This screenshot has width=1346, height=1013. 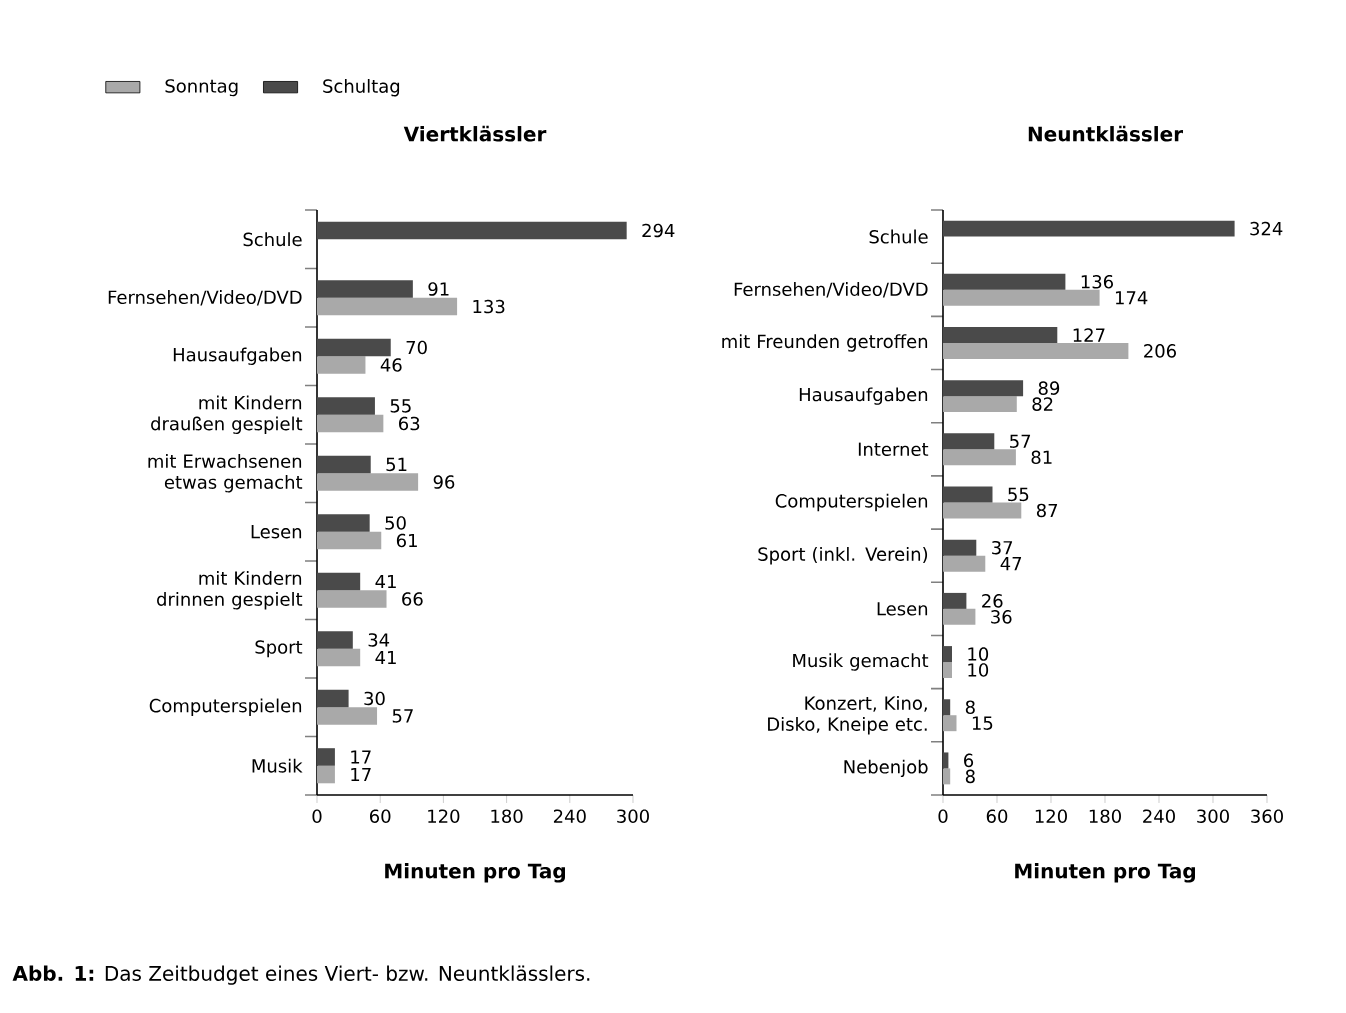 I want to click on data-label: 63, so click(x=409, y=423).